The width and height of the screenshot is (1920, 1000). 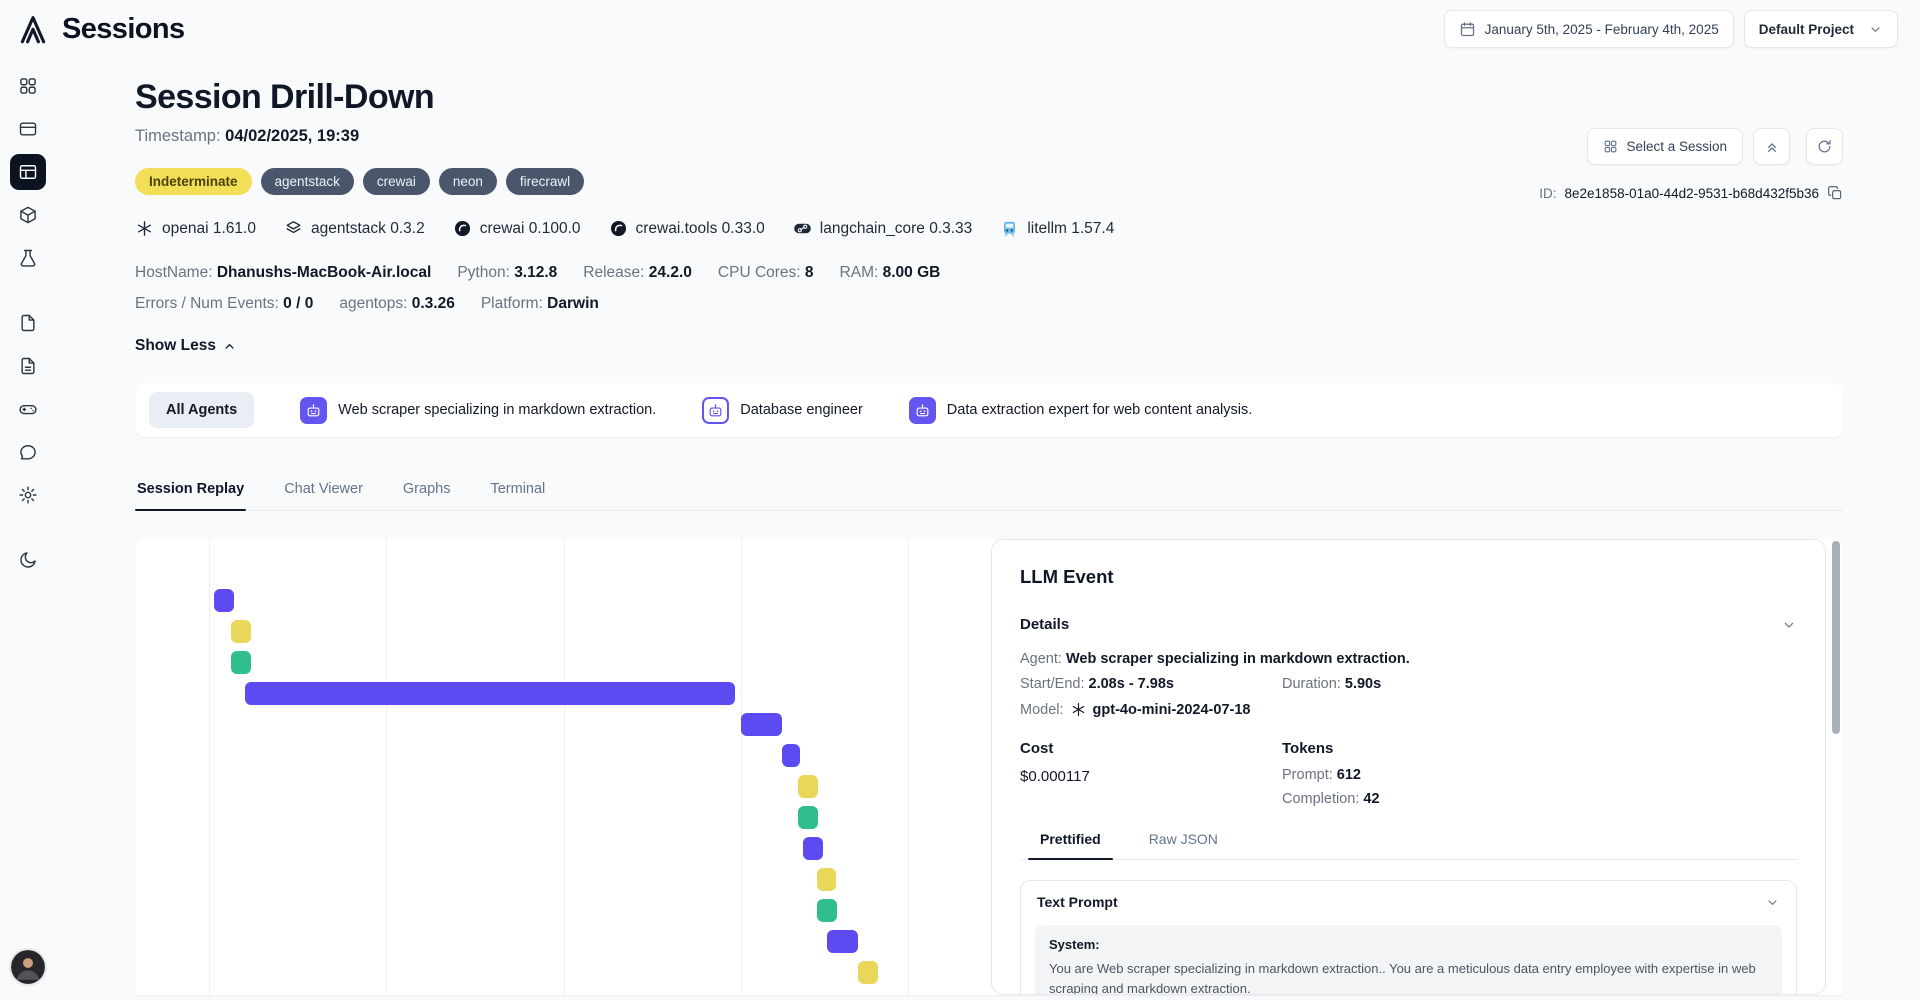 I want to click on package-label: agentstack 0.3.2, so click(x=367, y=228).